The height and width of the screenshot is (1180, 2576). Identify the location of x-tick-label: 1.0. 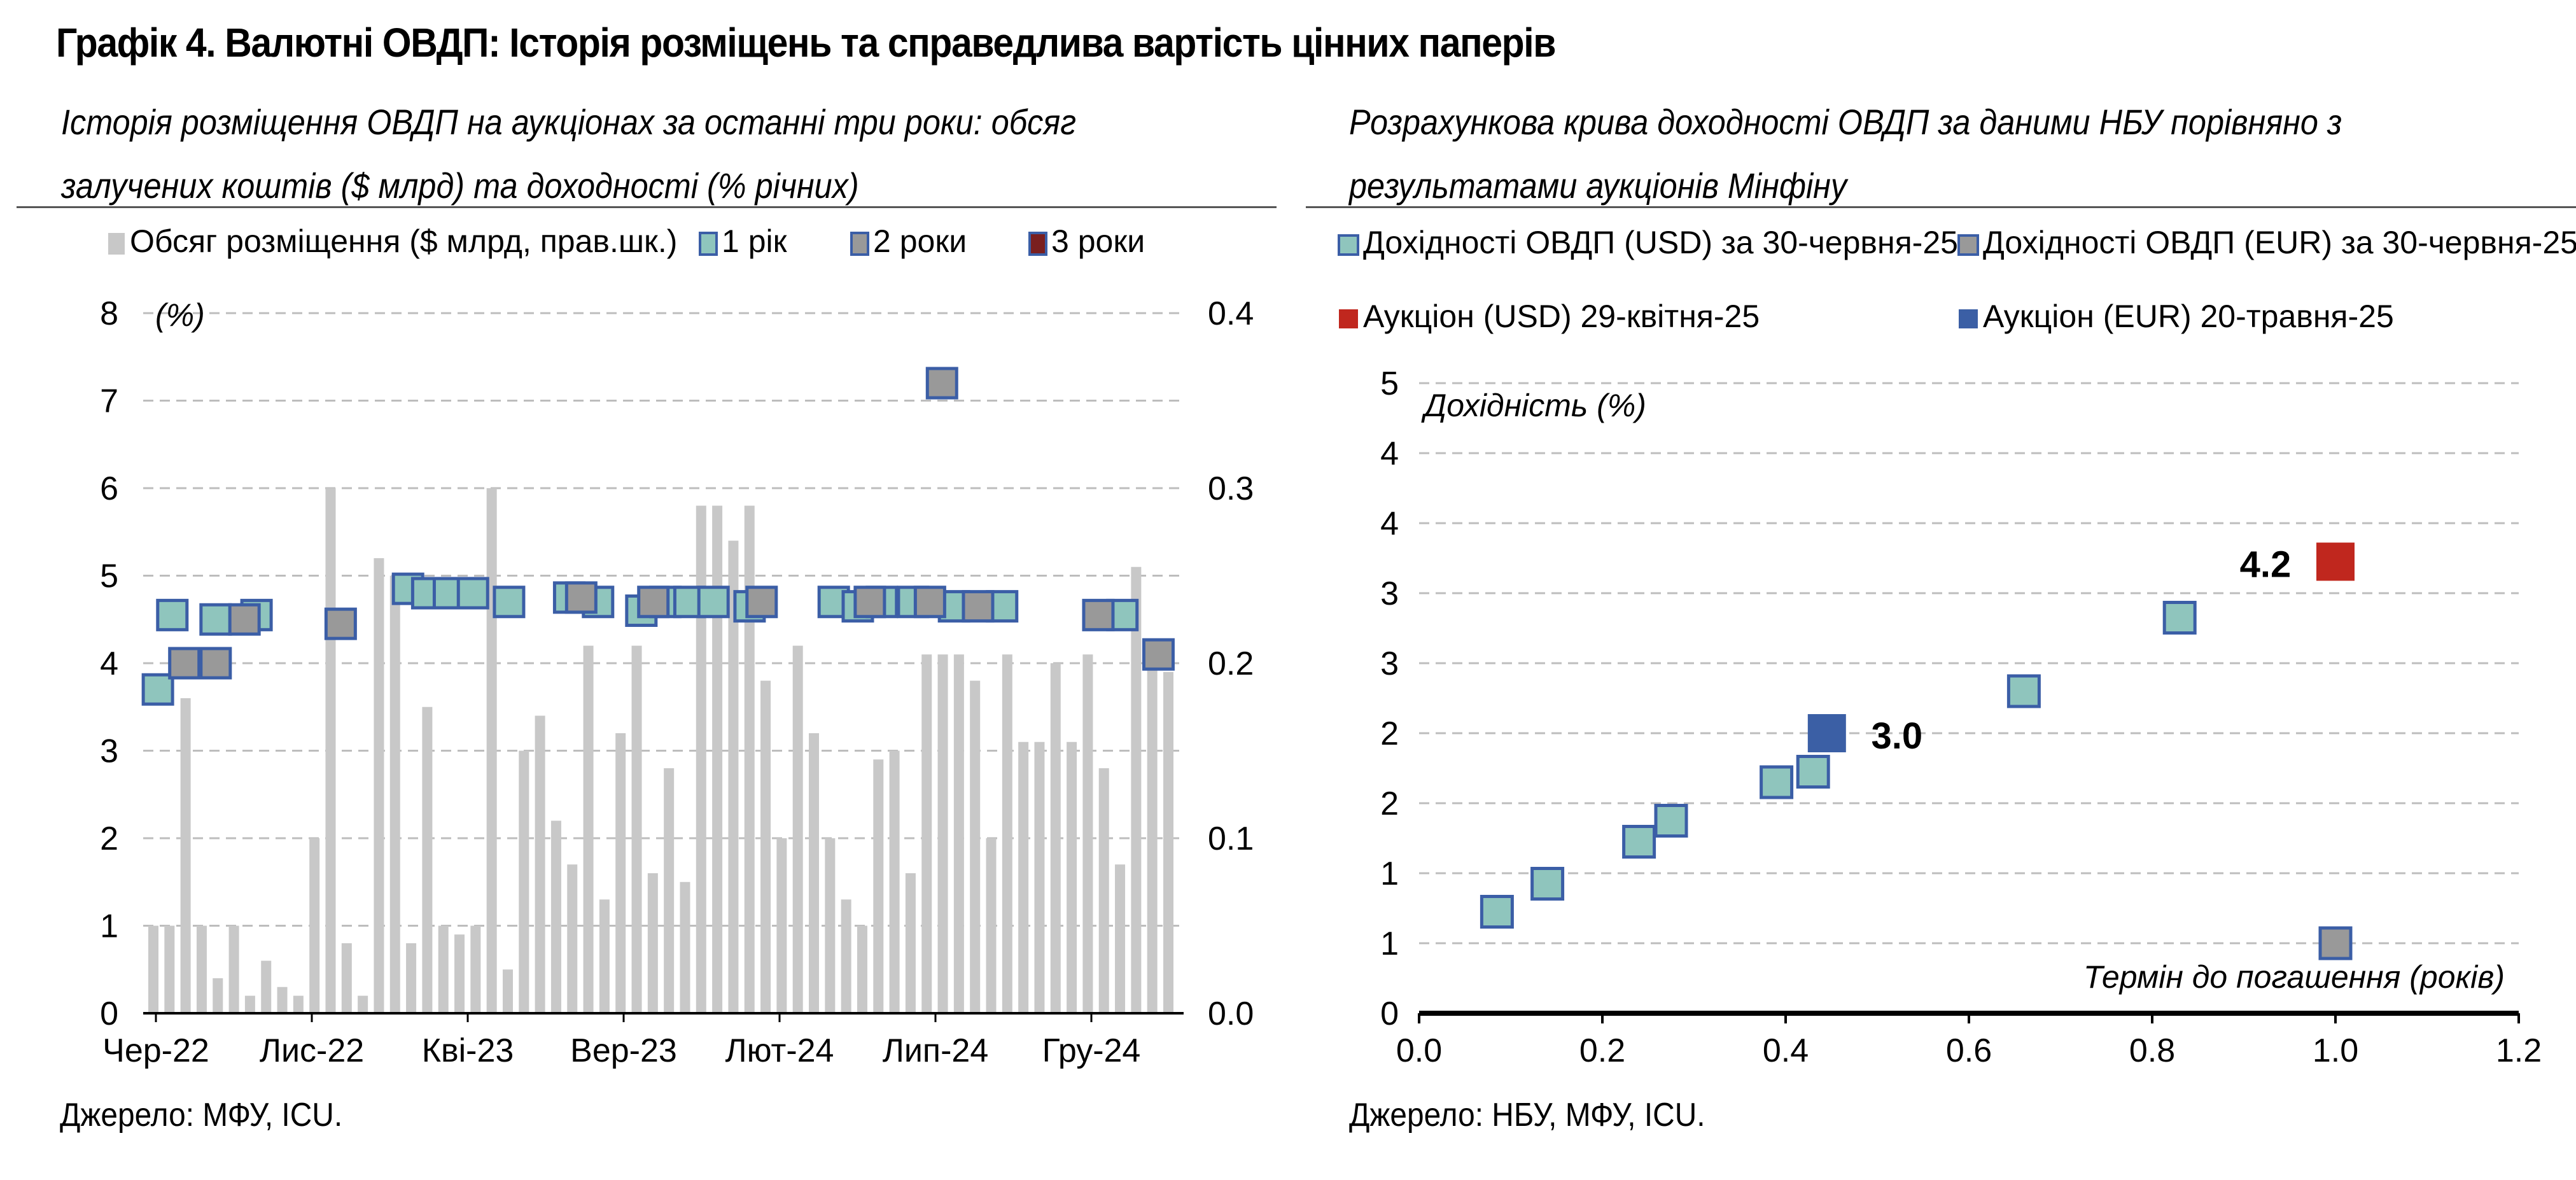
(2335, 1050).